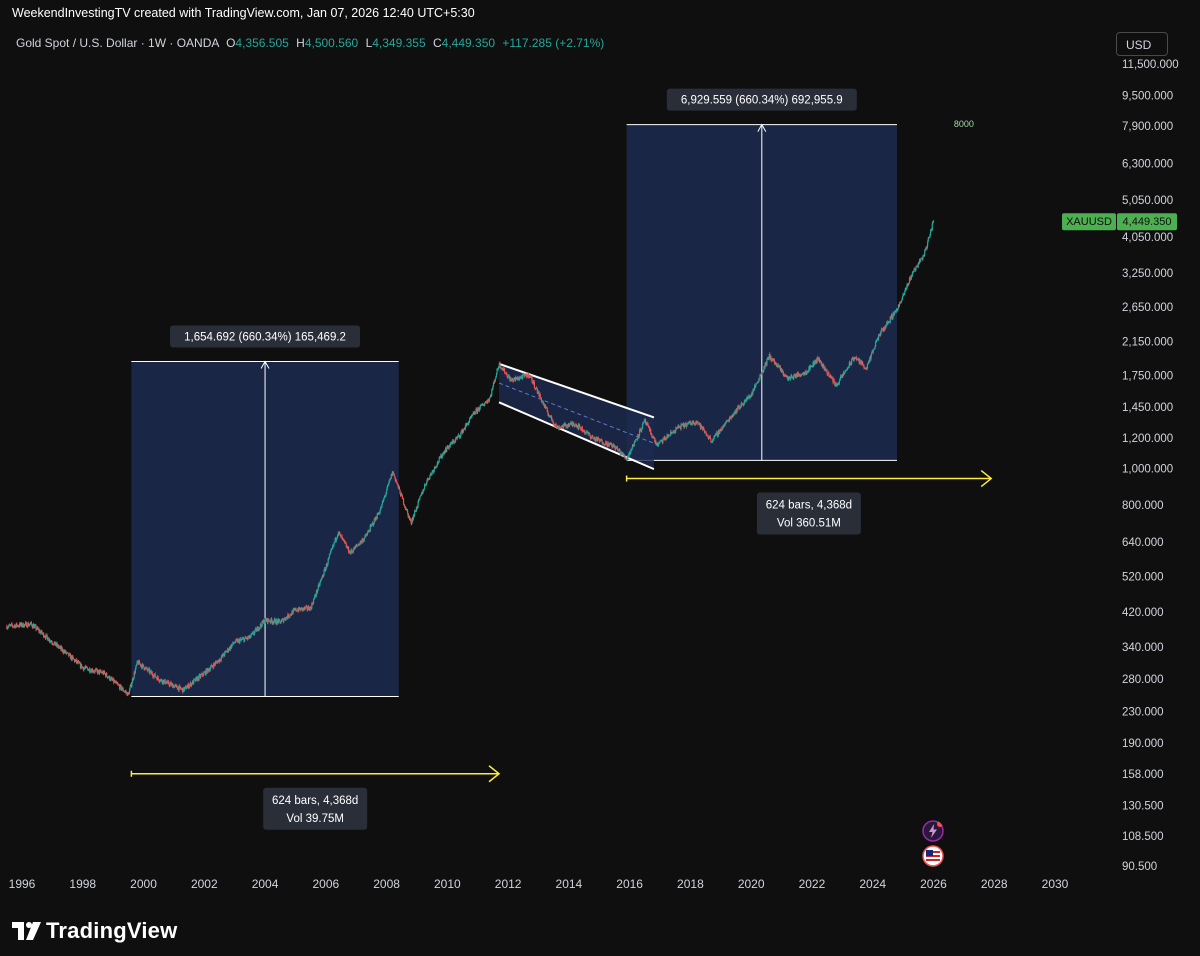 The height and width of the screenshot is (956, 1200). What do you see at coordinates (569, 884) in the screenshot?
I see `x-tick-label: 2014` at bounding box center [569, 884].